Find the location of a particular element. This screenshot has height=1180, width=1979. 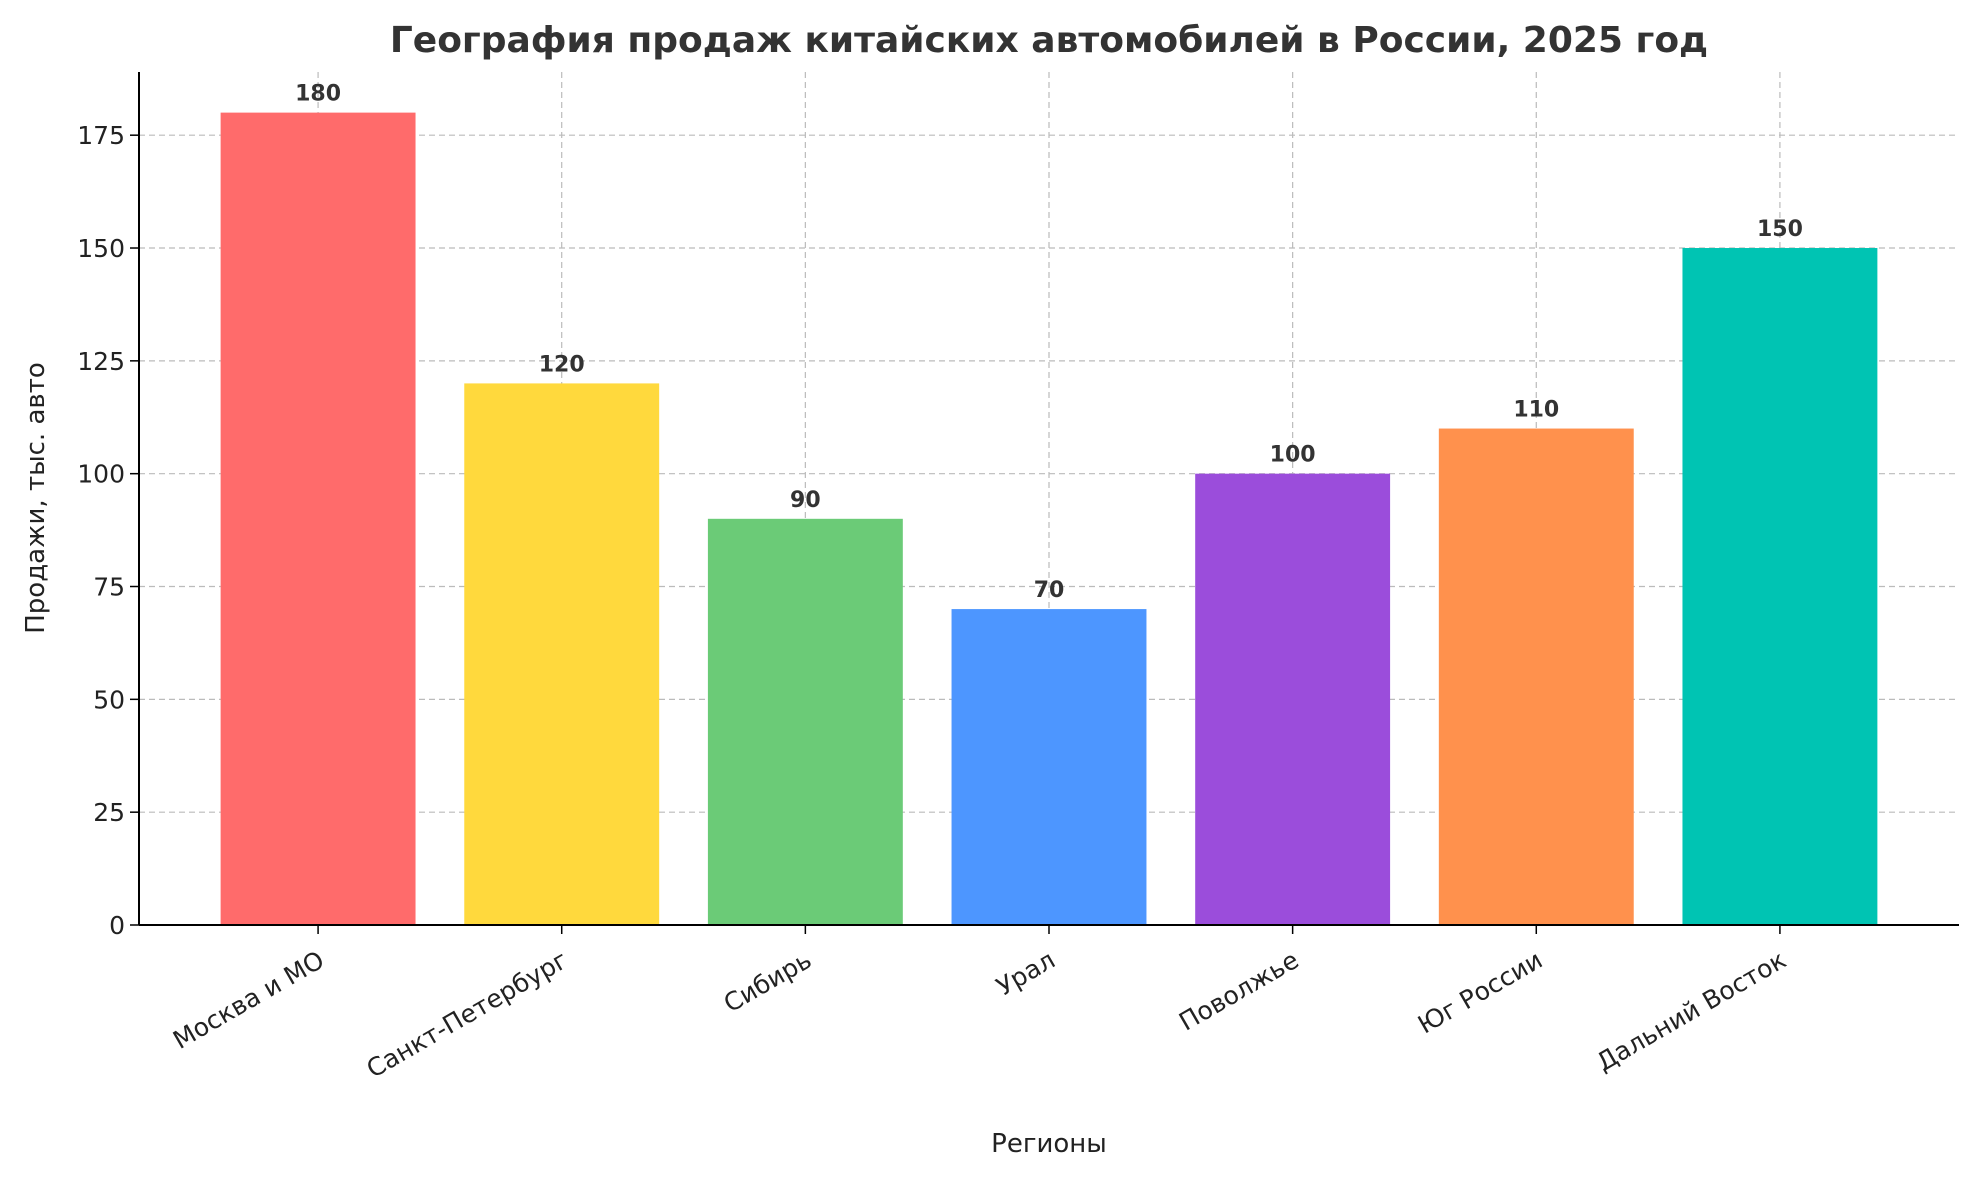

data-label: 110 is located at coordinates (1536, 410).